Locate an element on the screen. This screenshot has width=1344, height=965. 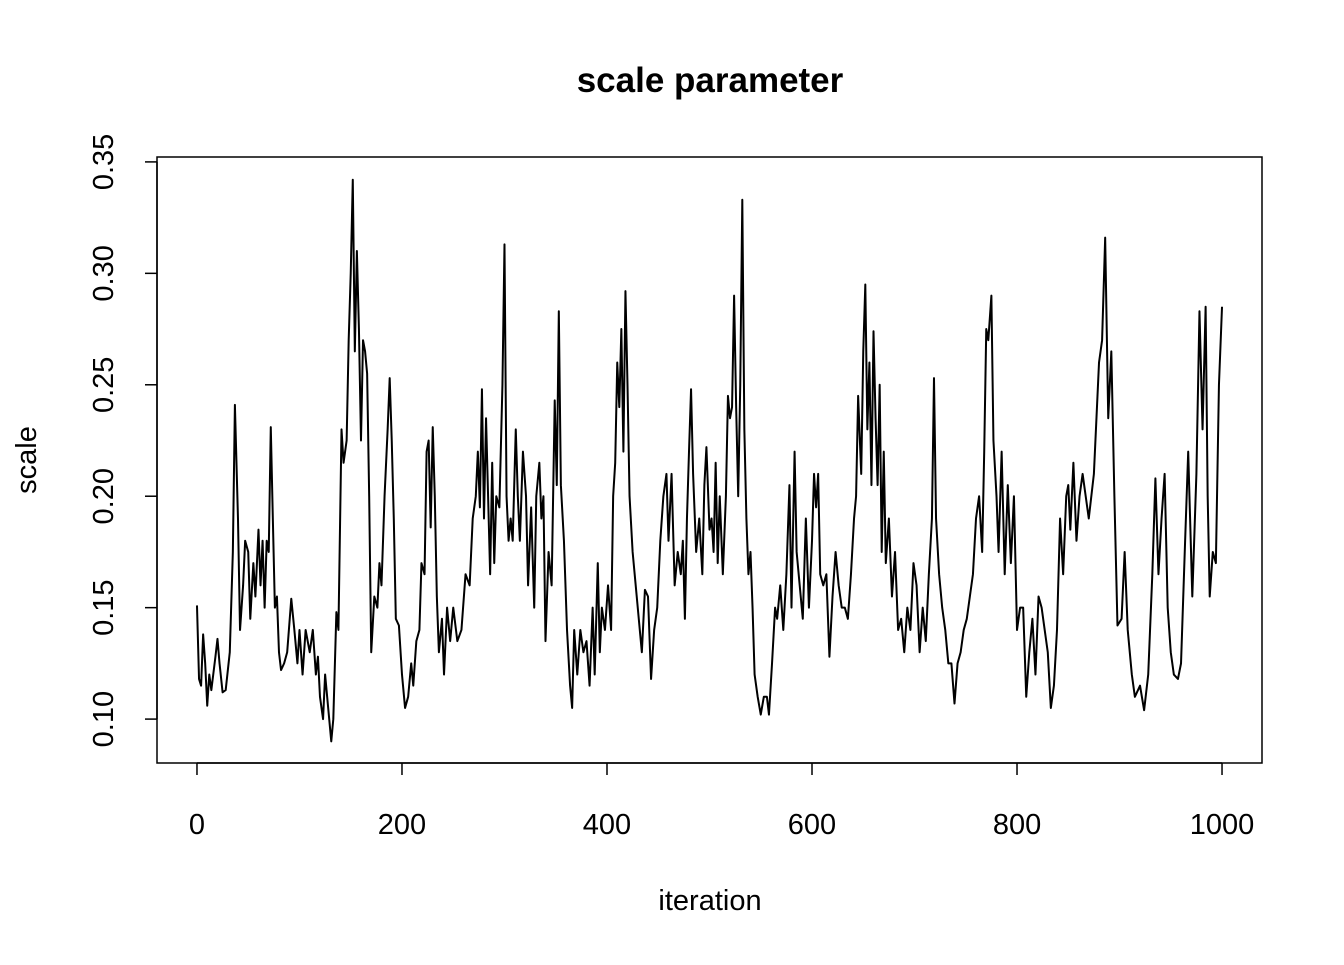
y-tick-label: 0.35 is located at coordinates (104, 162).